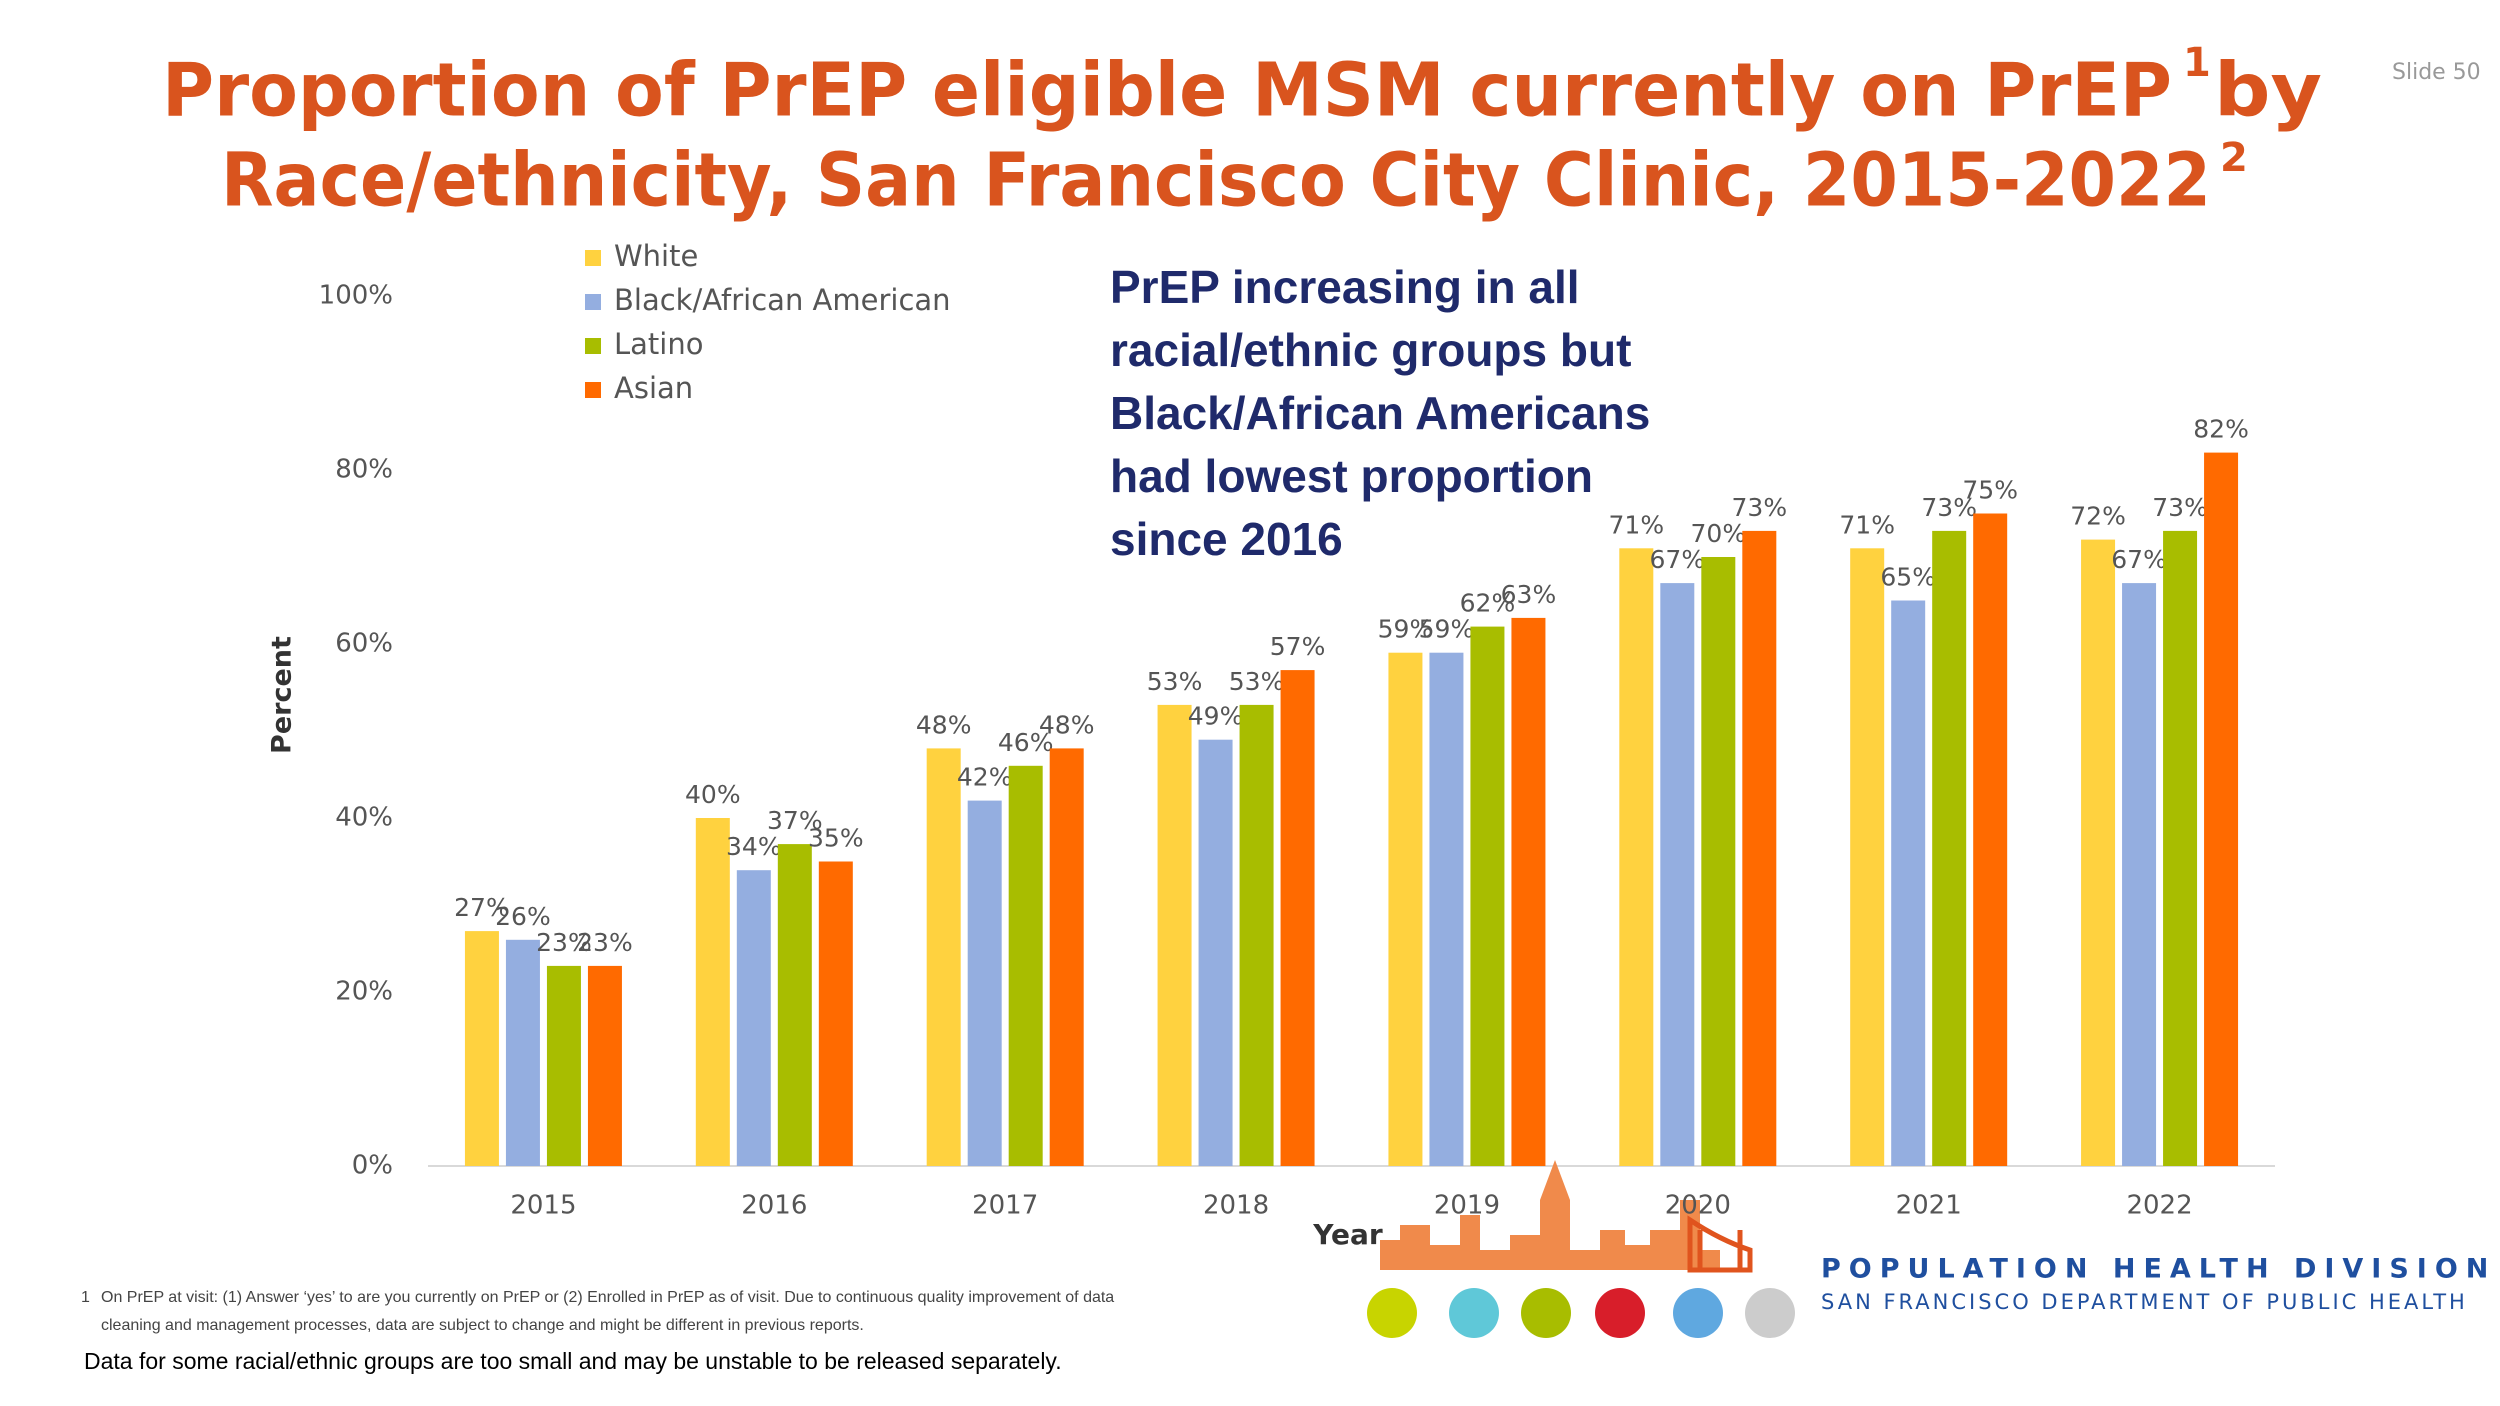 This screenshot has height=1406, width=2500. I want to click on annotation: Black/African Americans, so click(1380, 413).